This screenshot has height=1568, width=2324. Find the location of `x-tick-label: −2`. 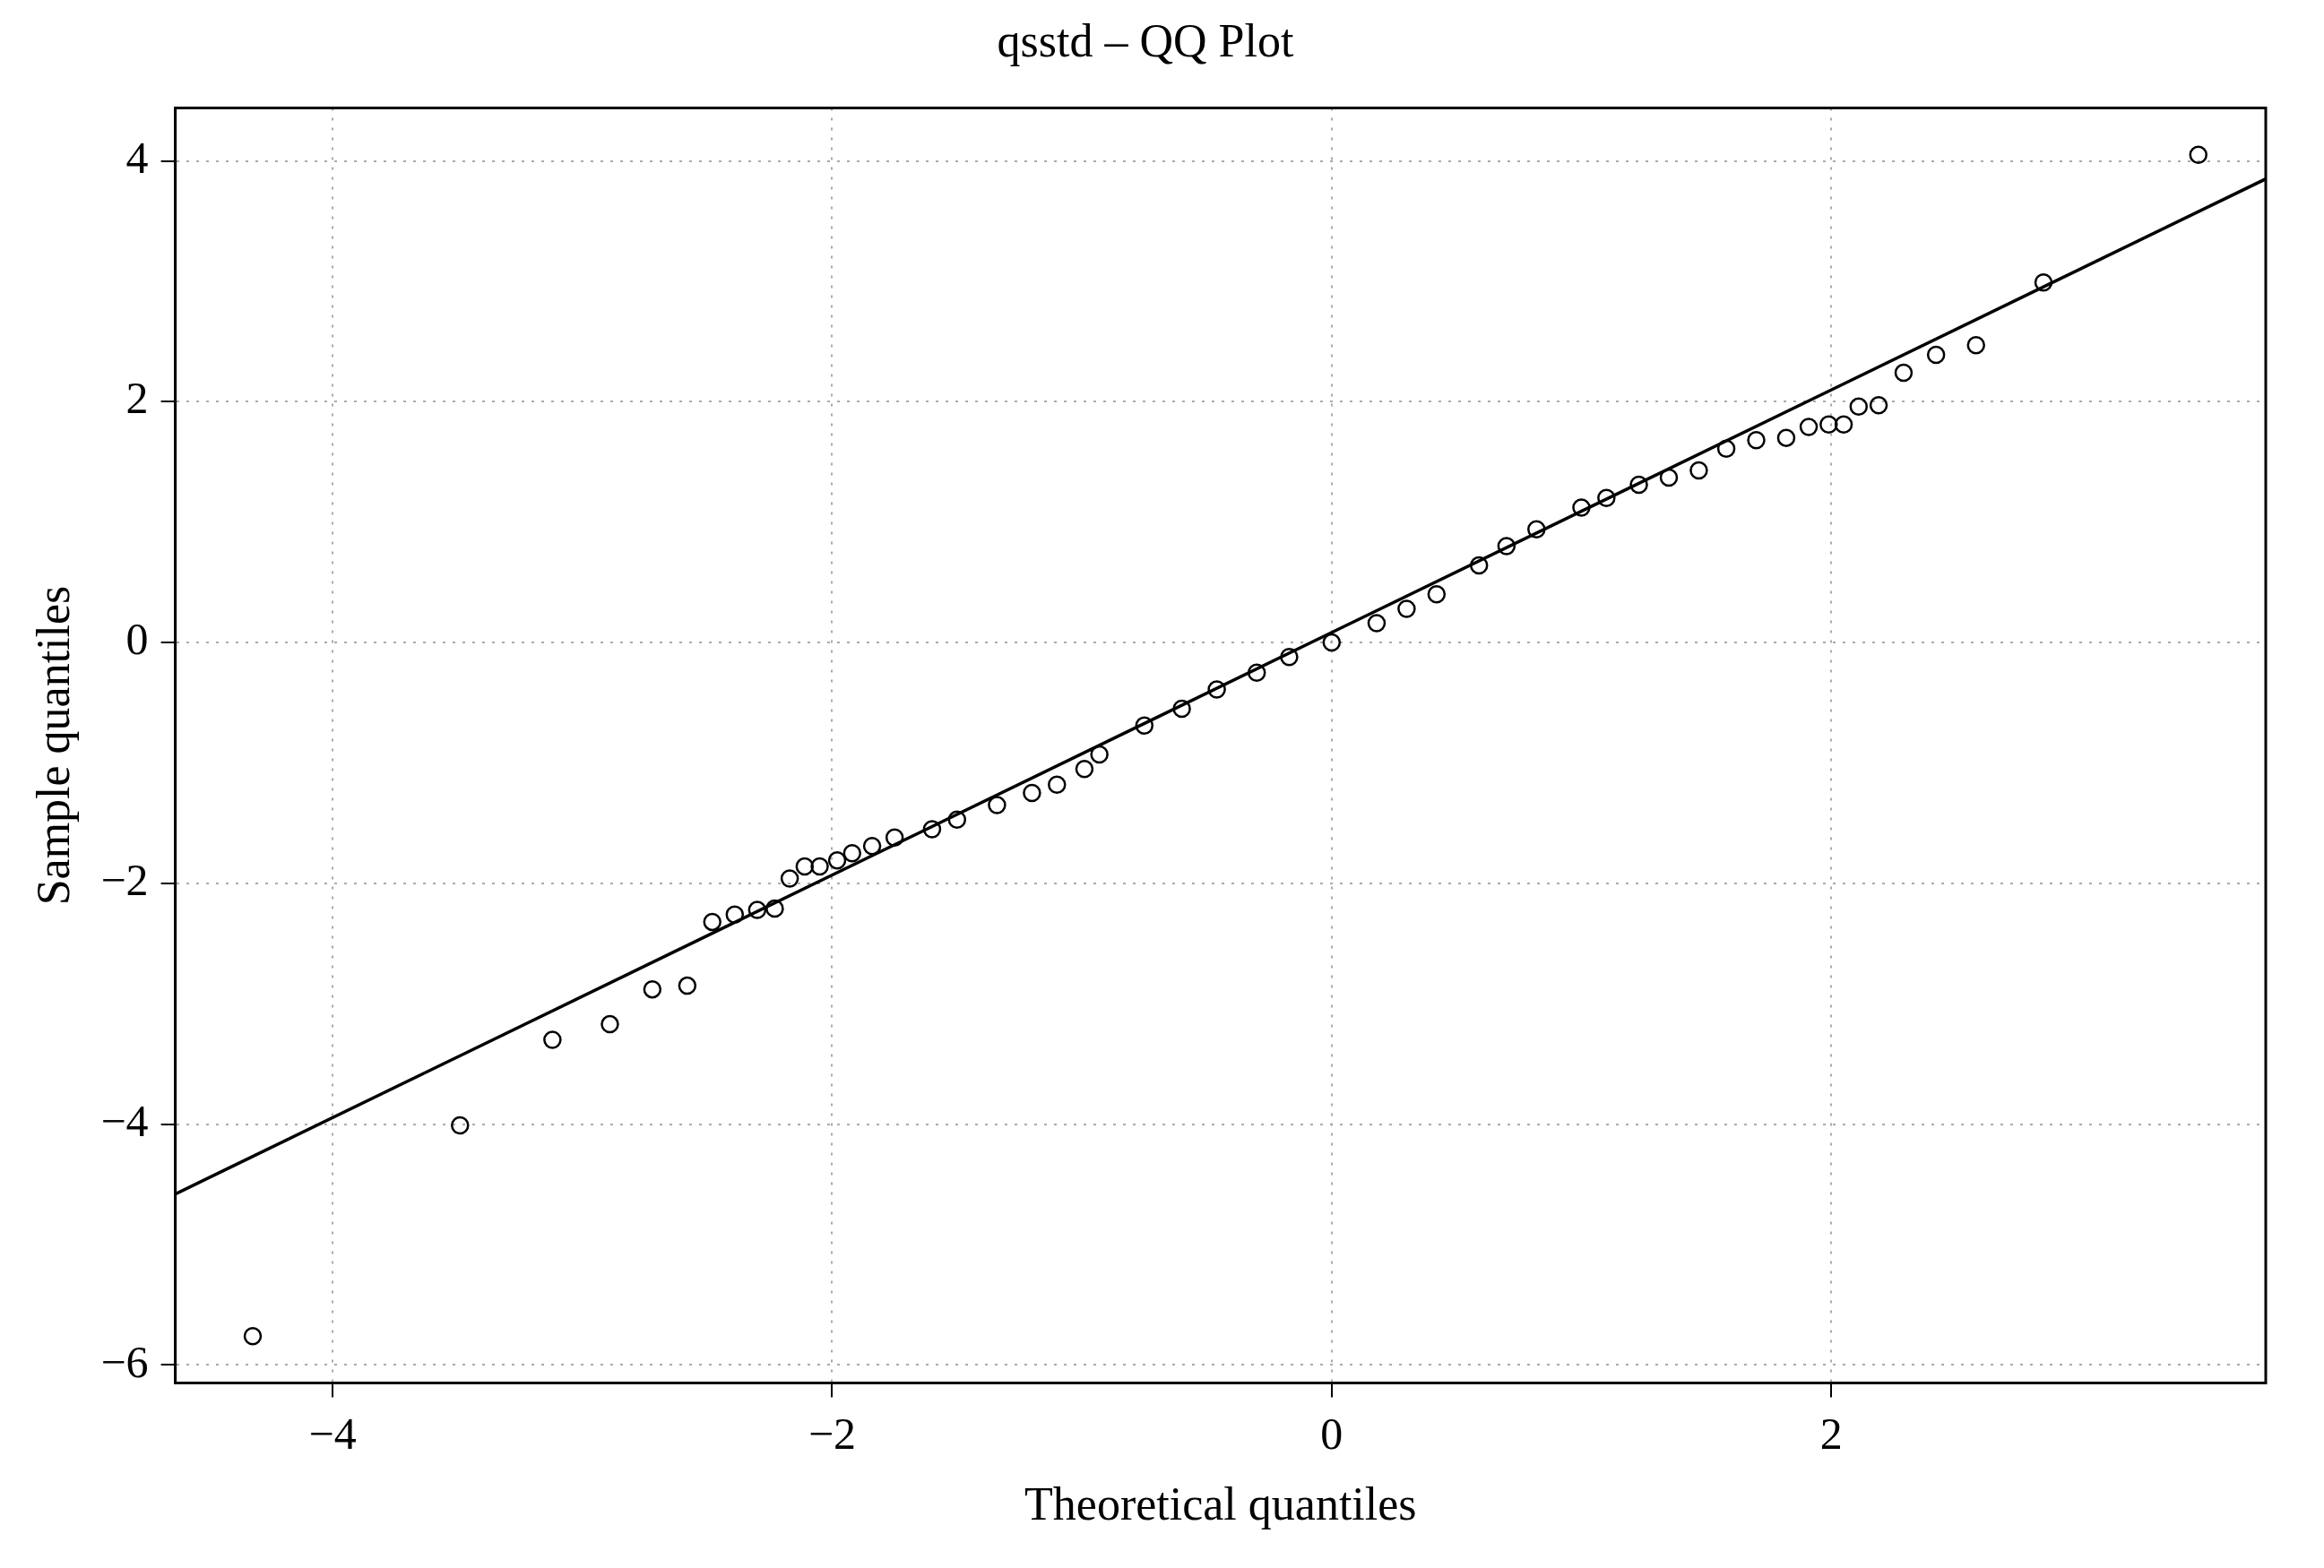

x-tick-label: −2 is located at coordinates (833, 1433).